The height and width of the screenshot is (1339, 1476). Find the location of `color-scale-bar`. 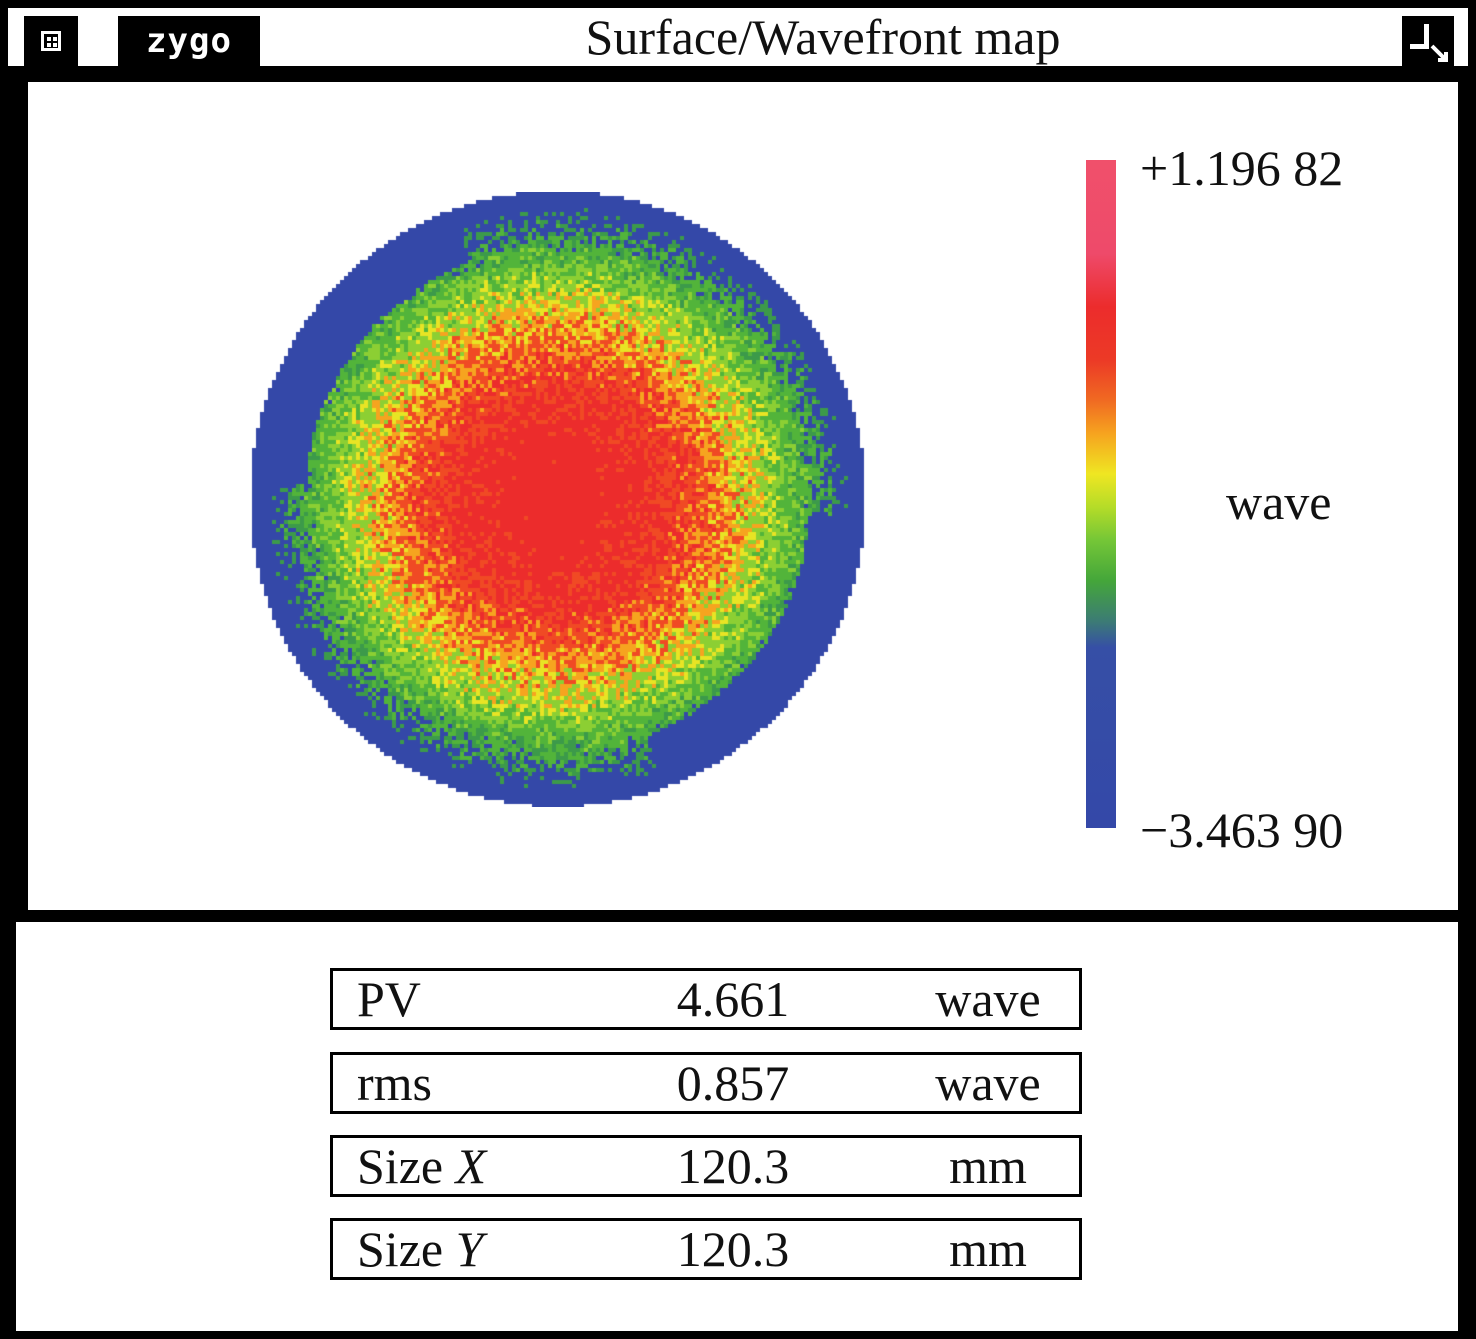

color-scale-bar is located at coordinates (1101, 494).